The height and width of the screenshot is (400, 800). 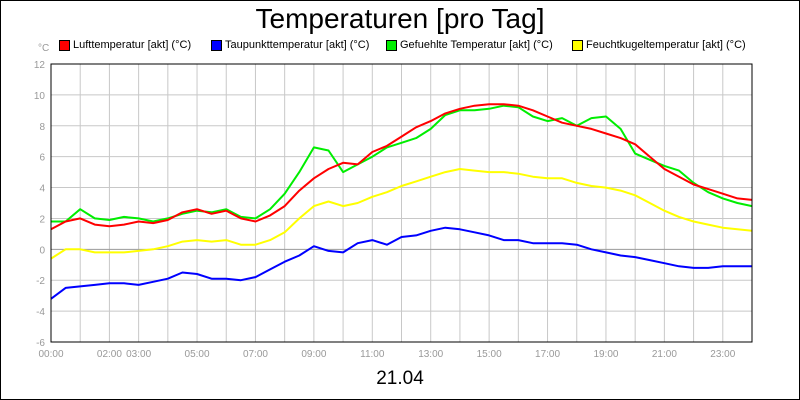 What do you see at coordinates (547, 354) in the screenshot?
I see `x-tick-label: 17:00` at bounding box center [547, 354].